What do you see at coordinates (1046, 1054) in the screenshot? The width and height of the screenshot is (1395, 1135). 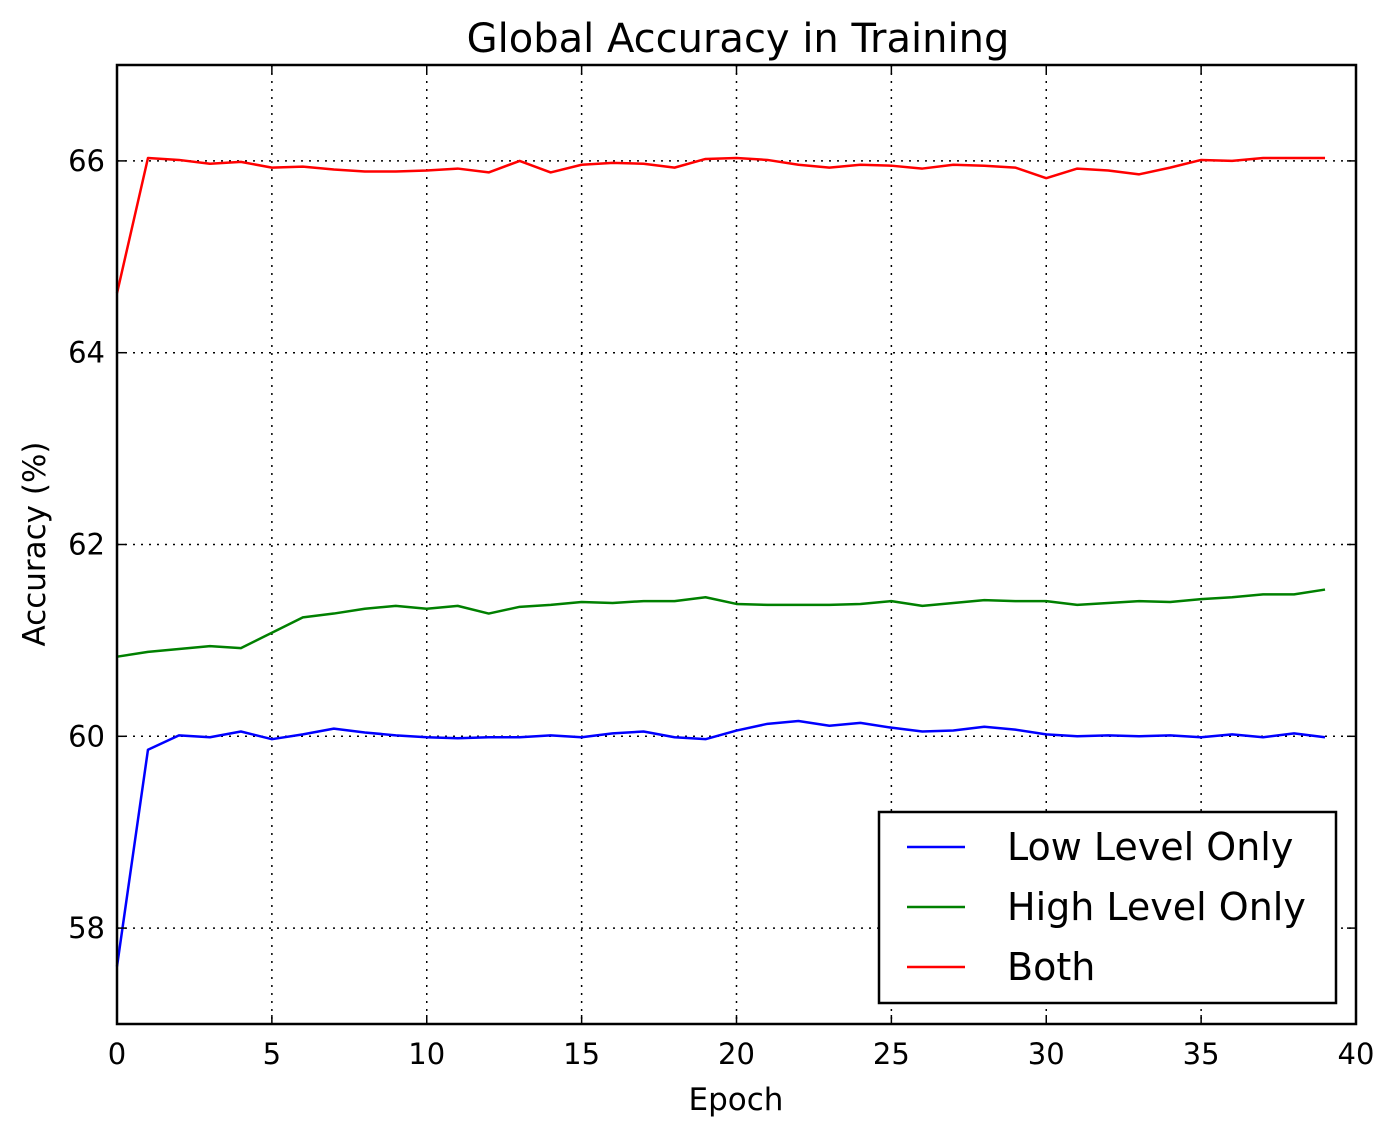 I see `x-tick-label: 30` at bounding box center [1046, 1054].